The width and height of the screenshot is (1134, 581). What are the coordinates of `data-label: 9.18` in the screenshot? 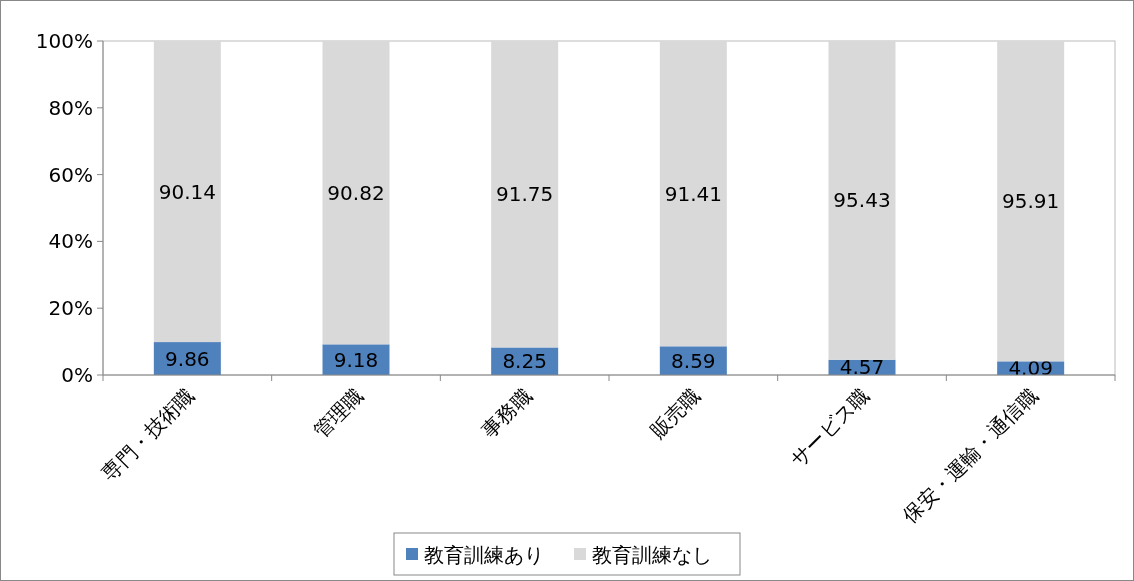 It's located at (356, 359).